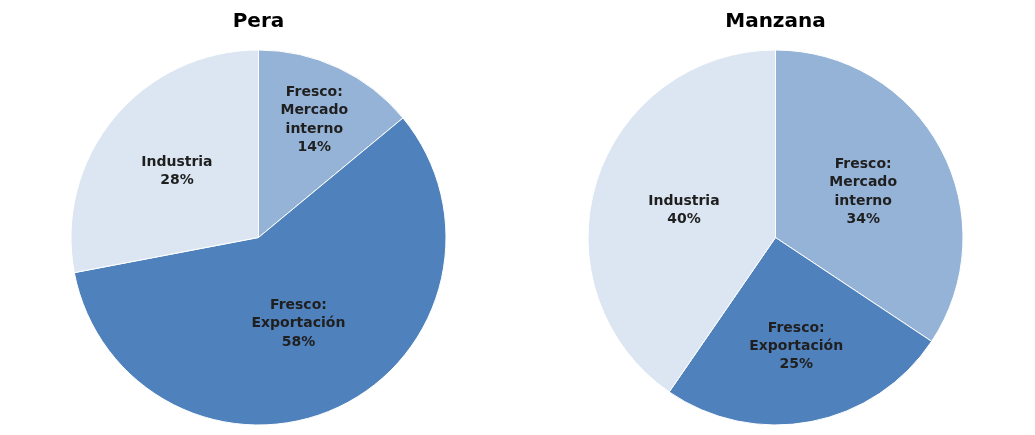 The image size is (1035, 435). What do you see at coordinates (314, 145) in the screenshot?
I see `data-label: 14%` at bounding box center [314, 145].